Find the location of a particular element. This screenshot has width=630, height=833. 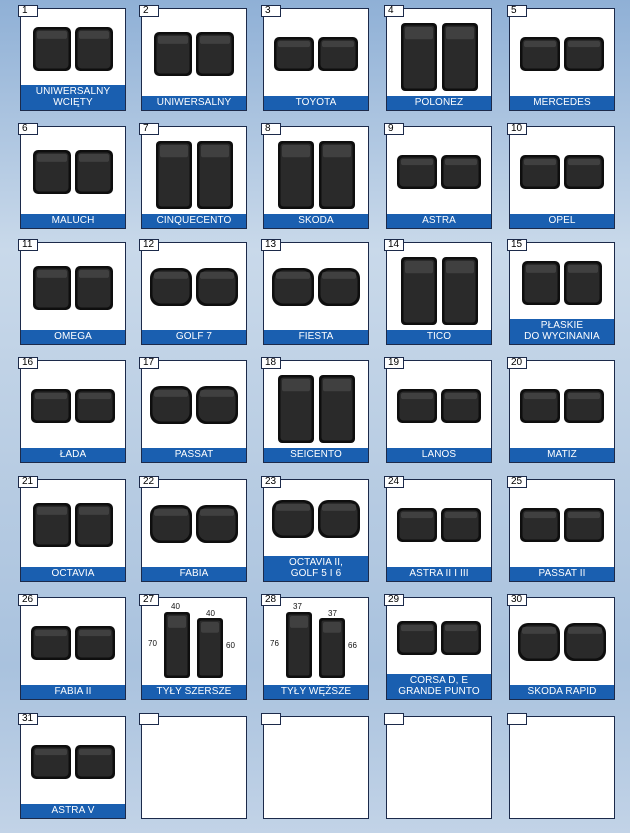

tile-label: CORSA D, E GRANDE PUNTO is located at coordinates (439, 686).